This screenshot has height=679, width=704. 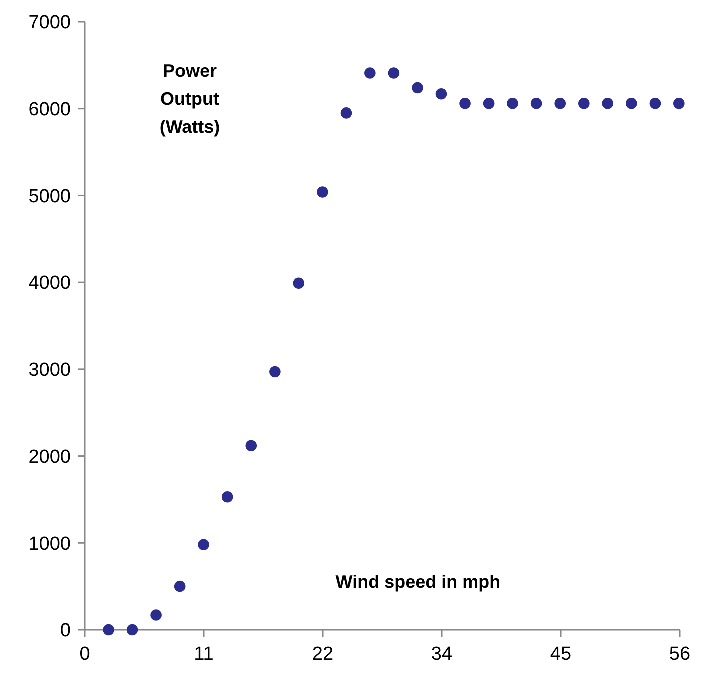 What do you see at coordinates (65, 631) in the screenshot?
I see `y-tick-label: 0` at bounding box center [65, 631].